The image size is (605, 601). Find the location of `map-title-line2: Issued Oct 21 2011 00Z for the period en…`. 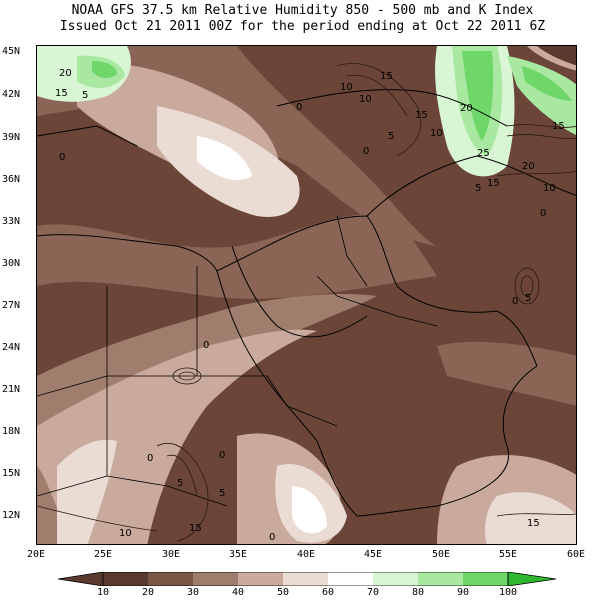

map-title-line2: Issued Oct 21 2011 00Z for the period en… is located at coordinates (302, 26).